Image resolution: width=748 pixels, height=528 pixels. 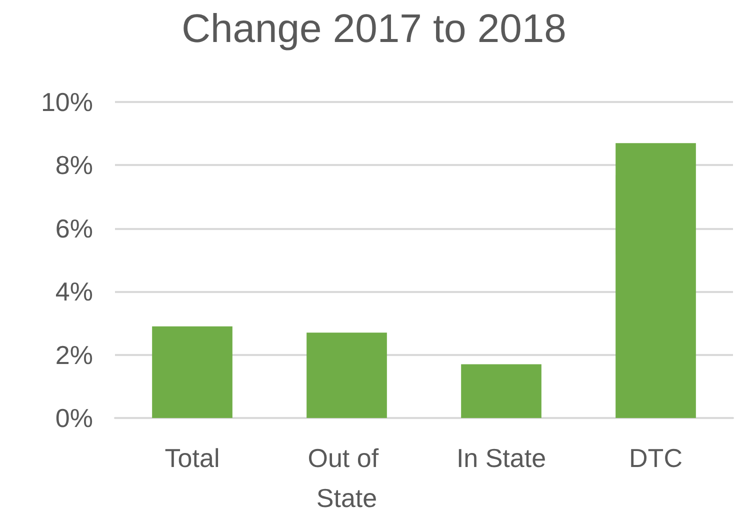 I want to click on x-tick-label: Out of State, so click(x=347, y=478).